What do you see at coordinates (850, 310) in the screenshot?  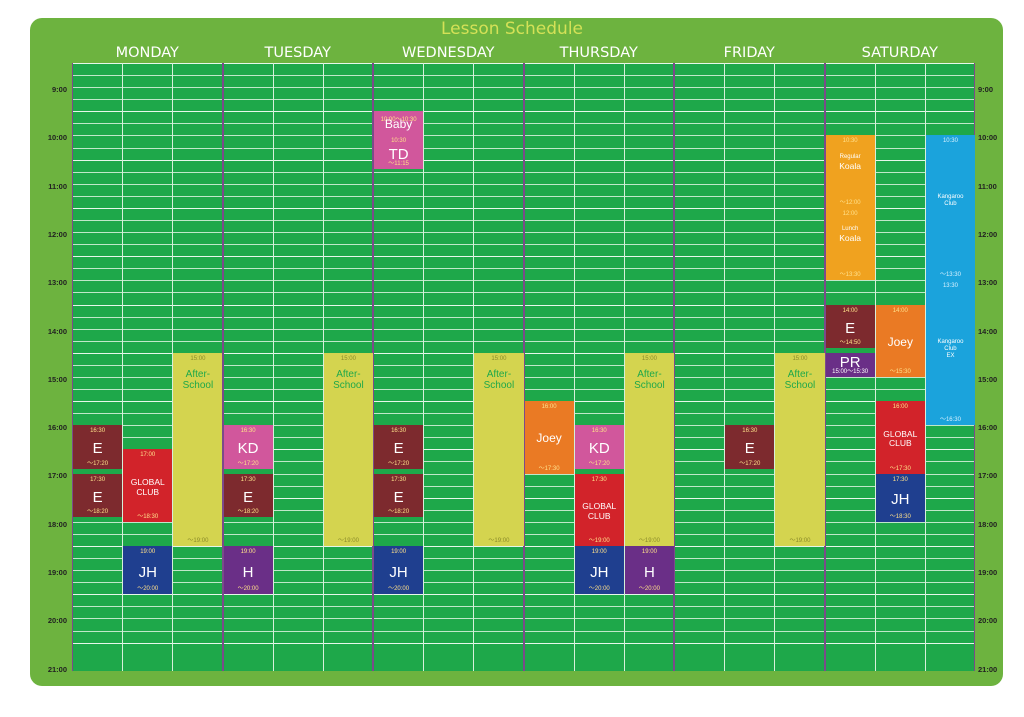 I see `lesson-start-time: 14:00` at bounding box center [850, 310].